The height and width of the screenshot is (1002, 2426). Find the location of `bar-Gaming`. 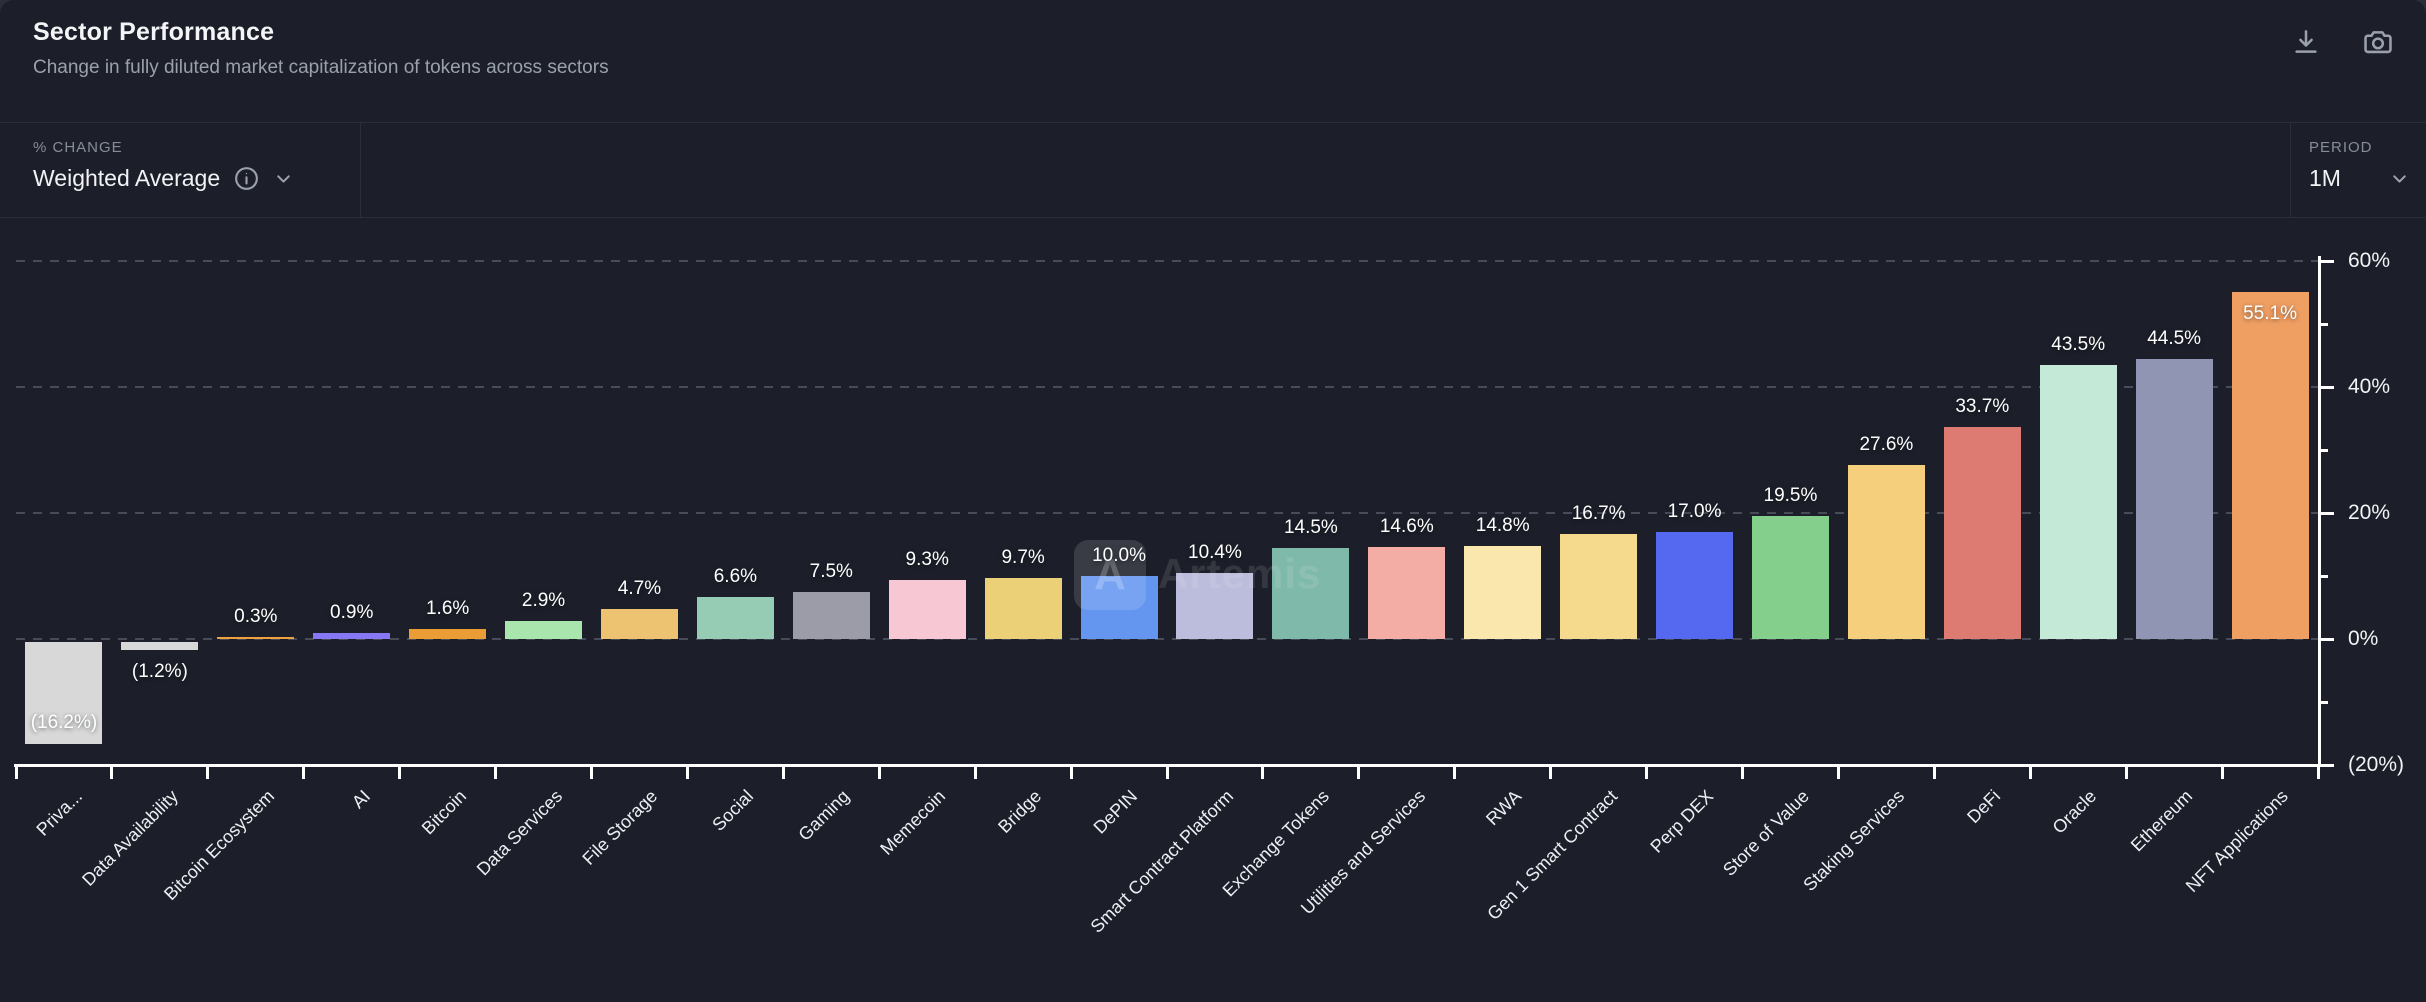

bar-Gaming is located at coordinates (831, 615).